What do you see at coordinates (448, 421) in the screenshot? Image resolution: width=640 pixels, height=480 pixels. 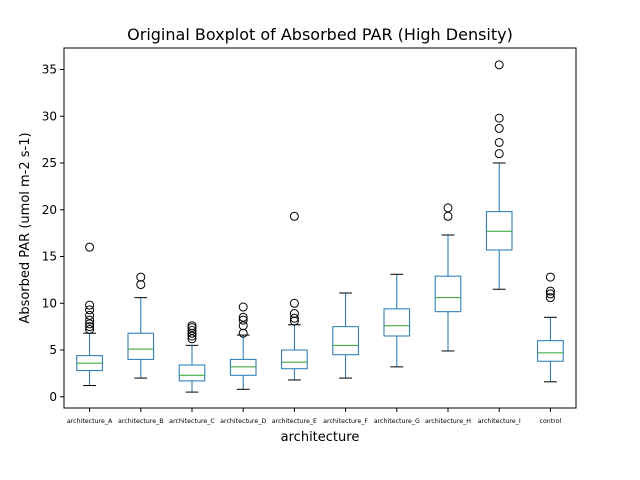 I see `x-tick-label: architecture_H` at bounding box center [448, 421].